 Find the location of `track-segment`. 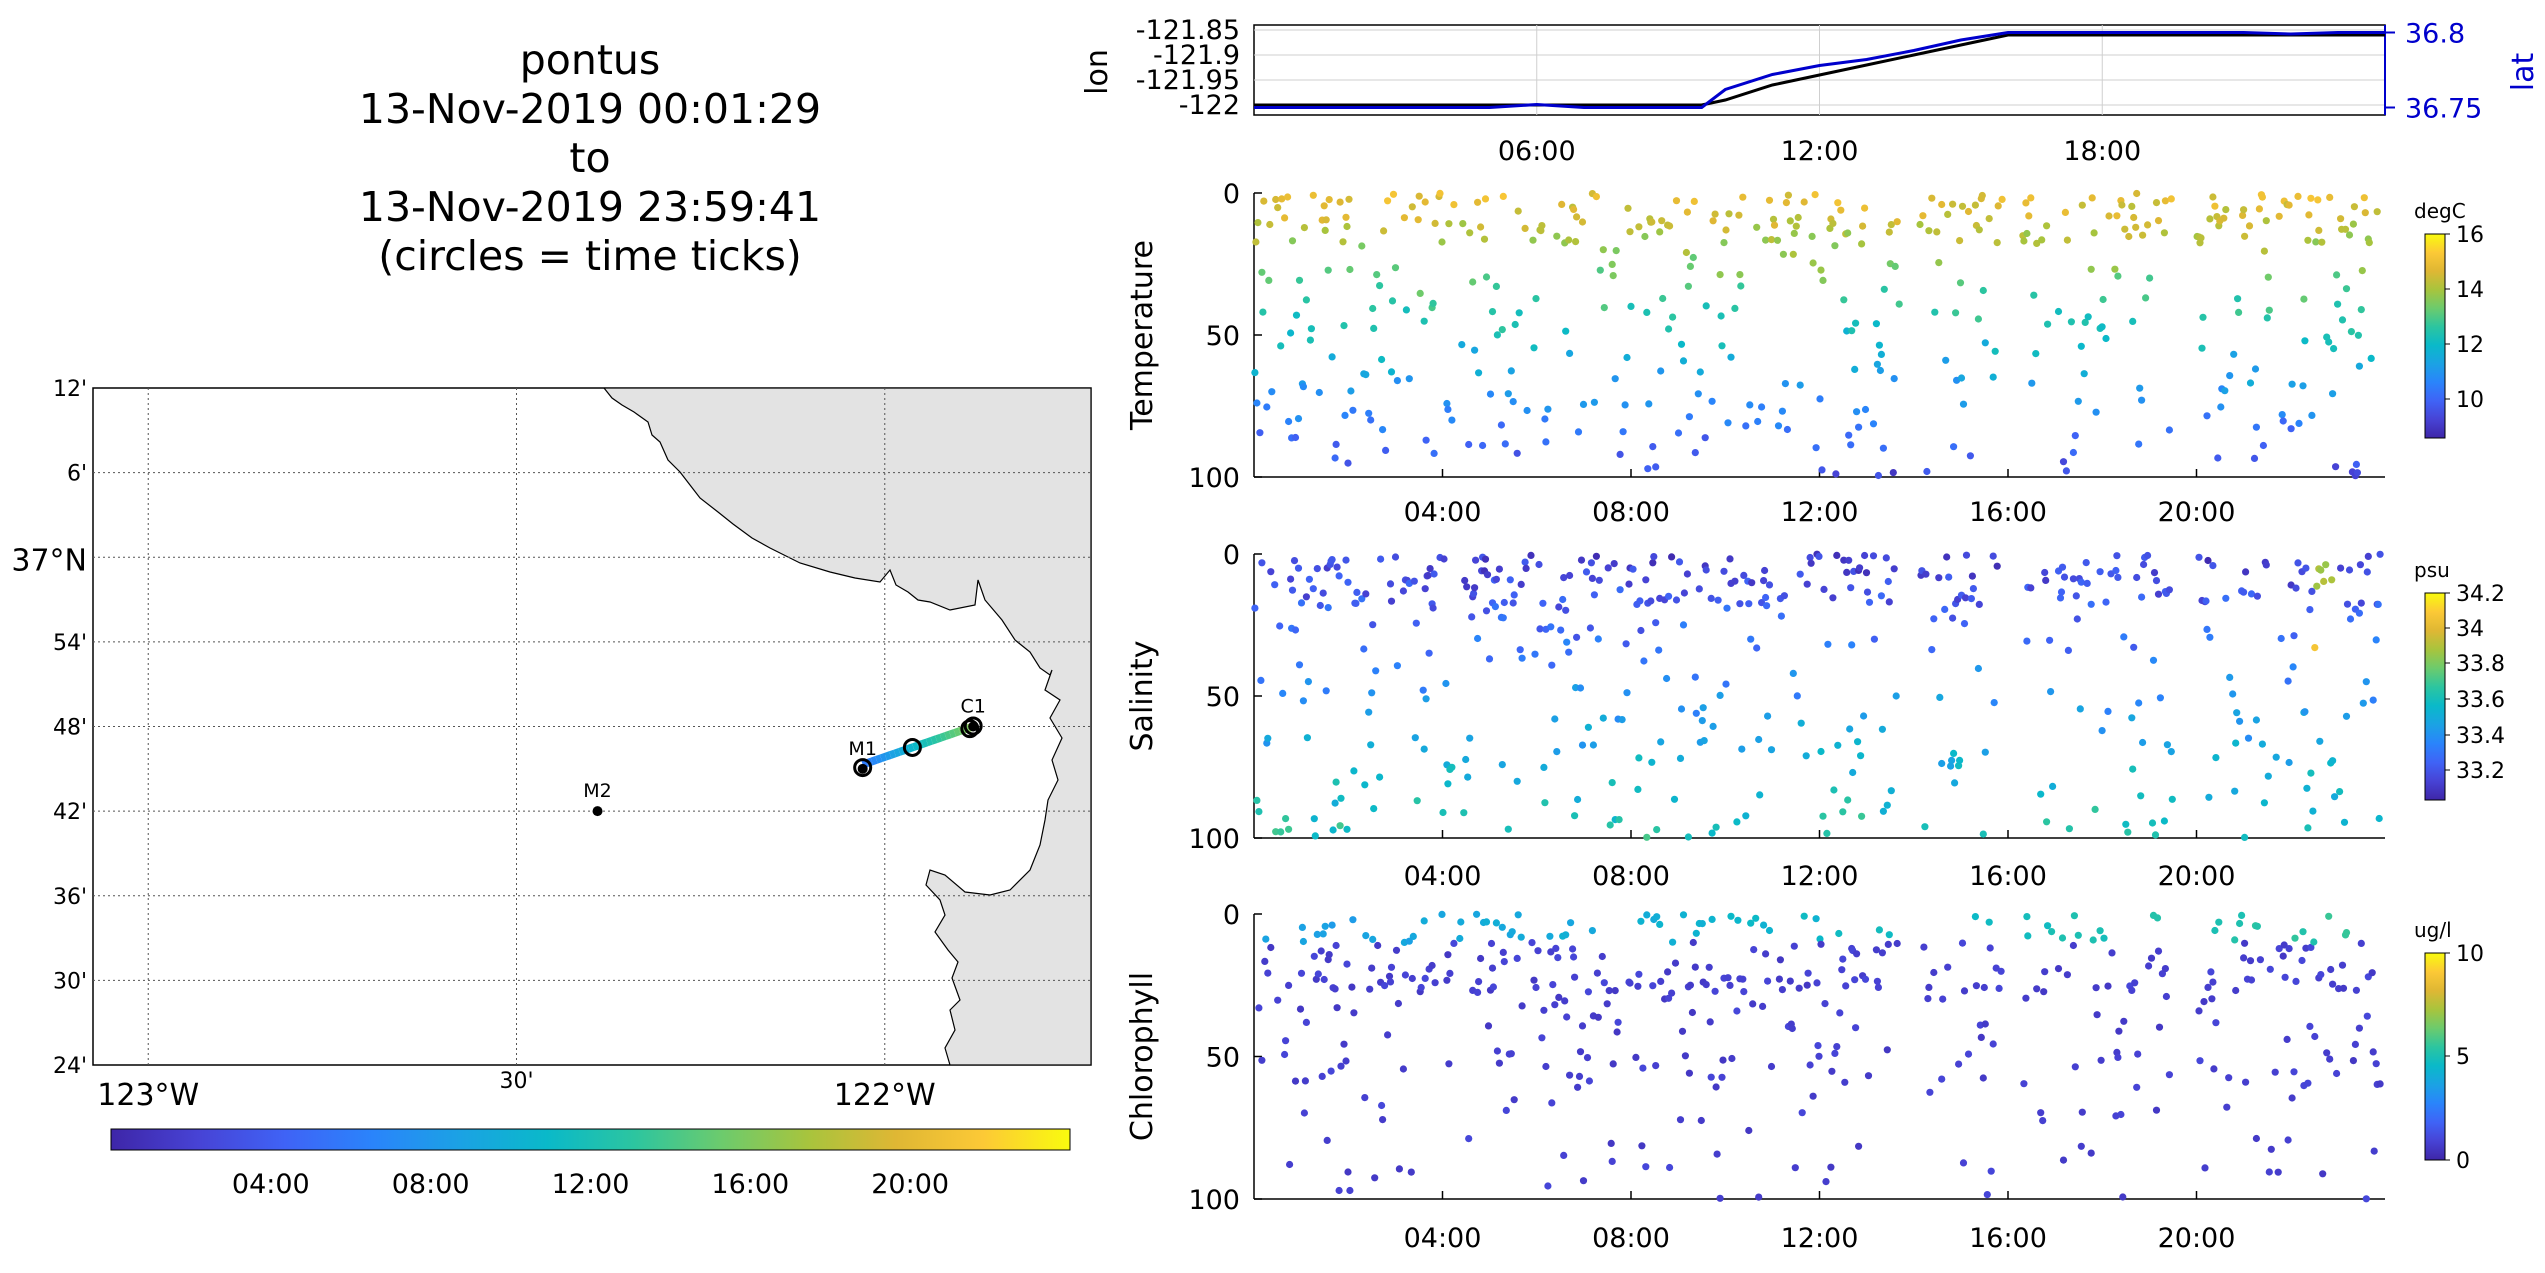

track-segment is located at coordinates (939, 738).